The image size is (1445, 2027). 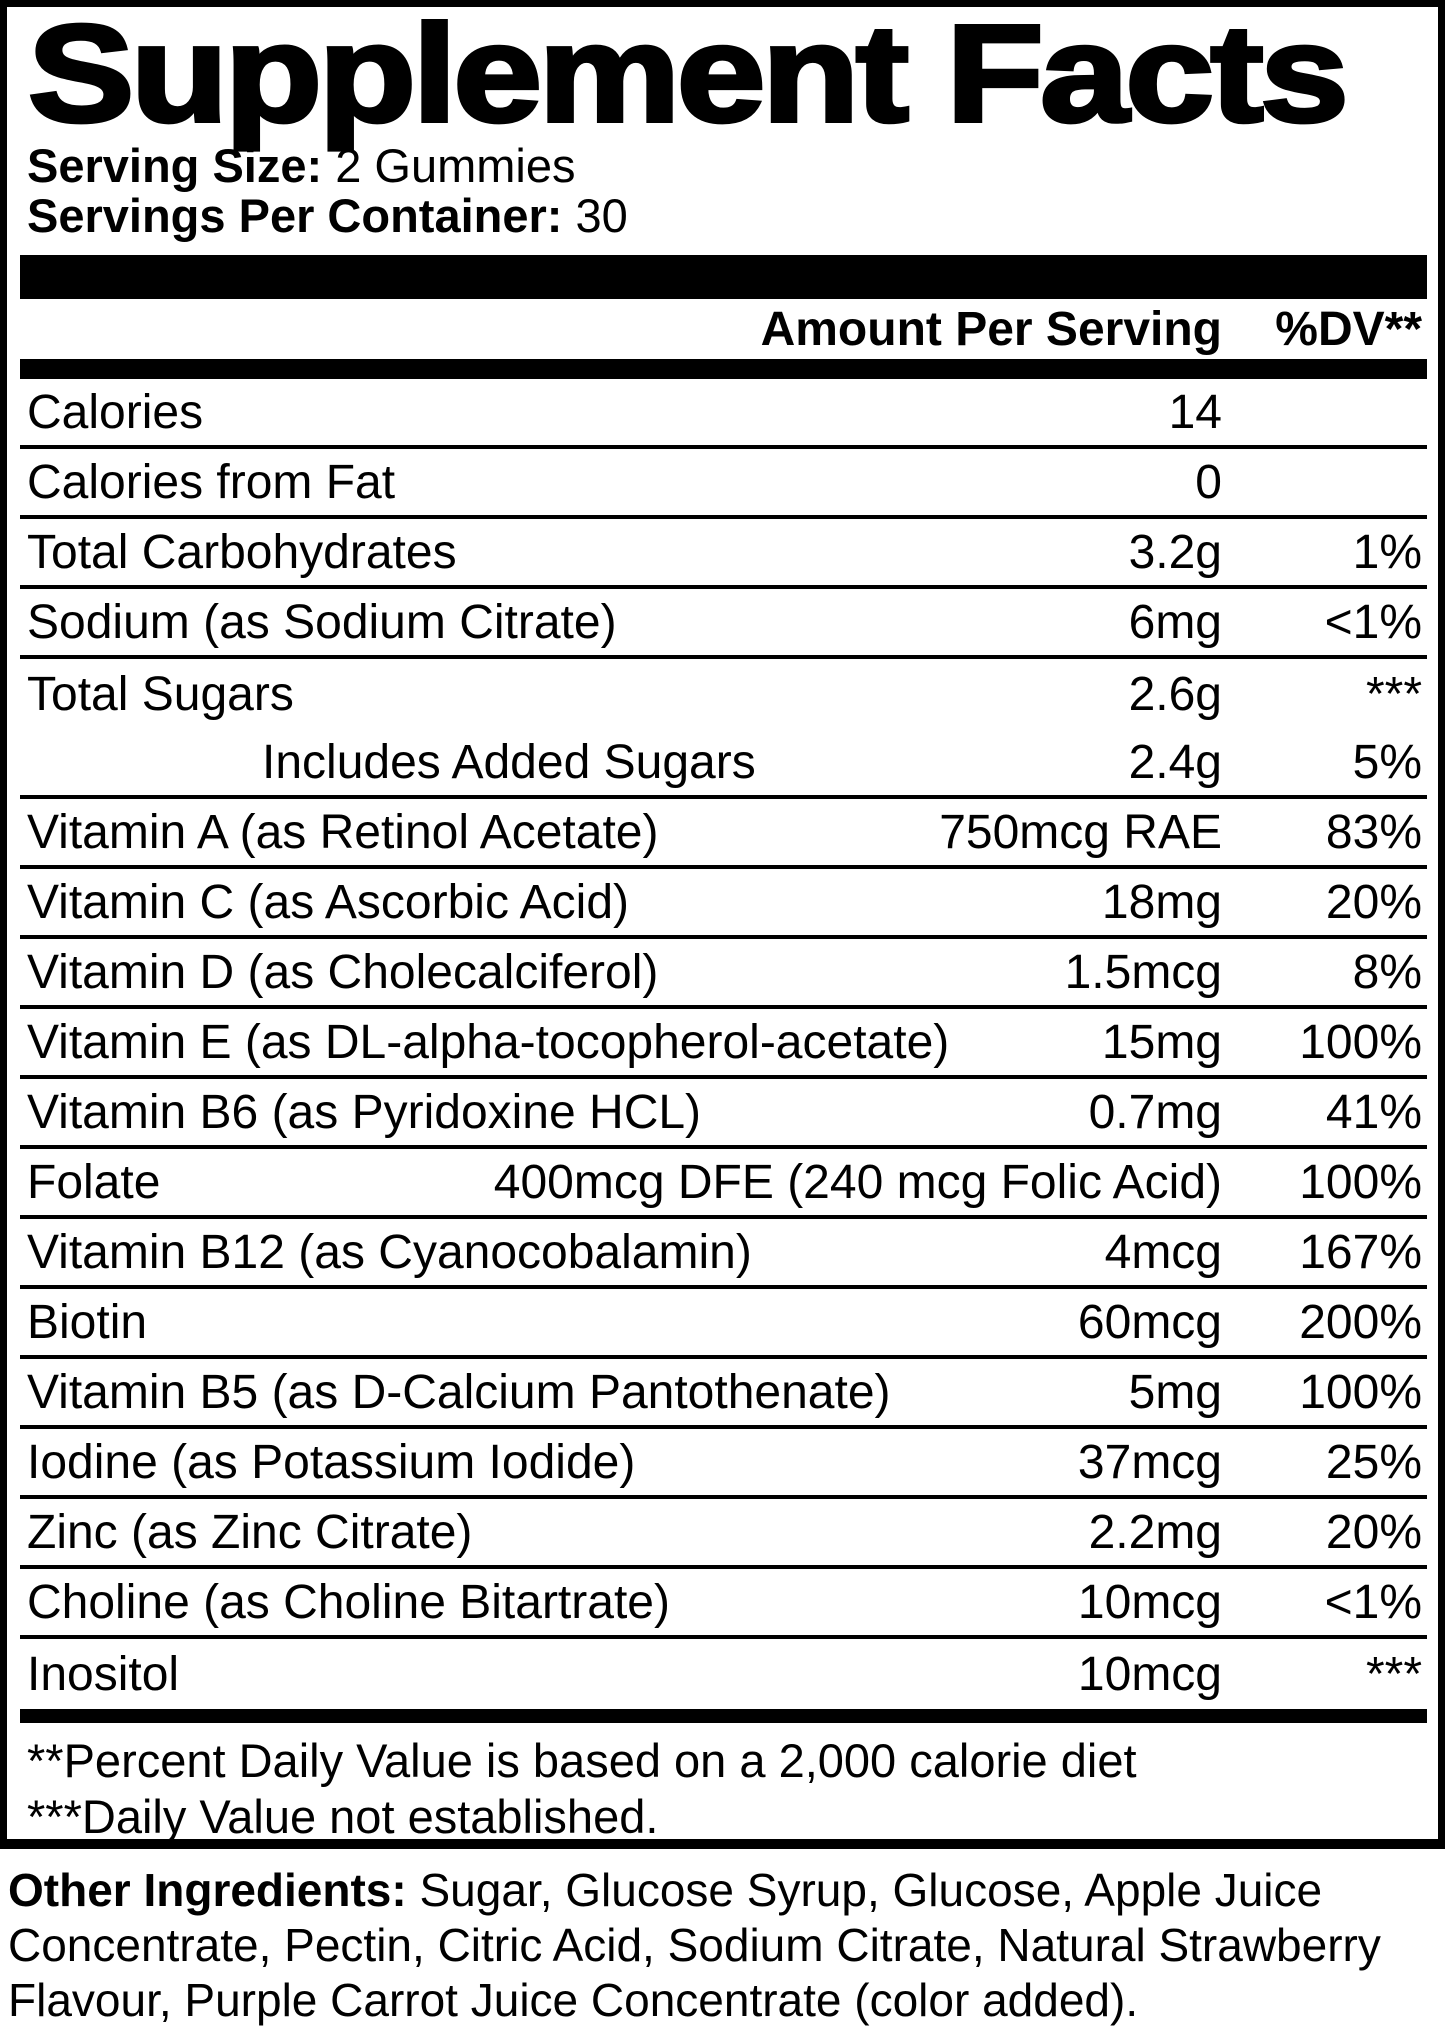 I want to click on nutrient-name: Vitamin B5 (as D-Calcium Pantothenate), so click(x=459, y=1392).